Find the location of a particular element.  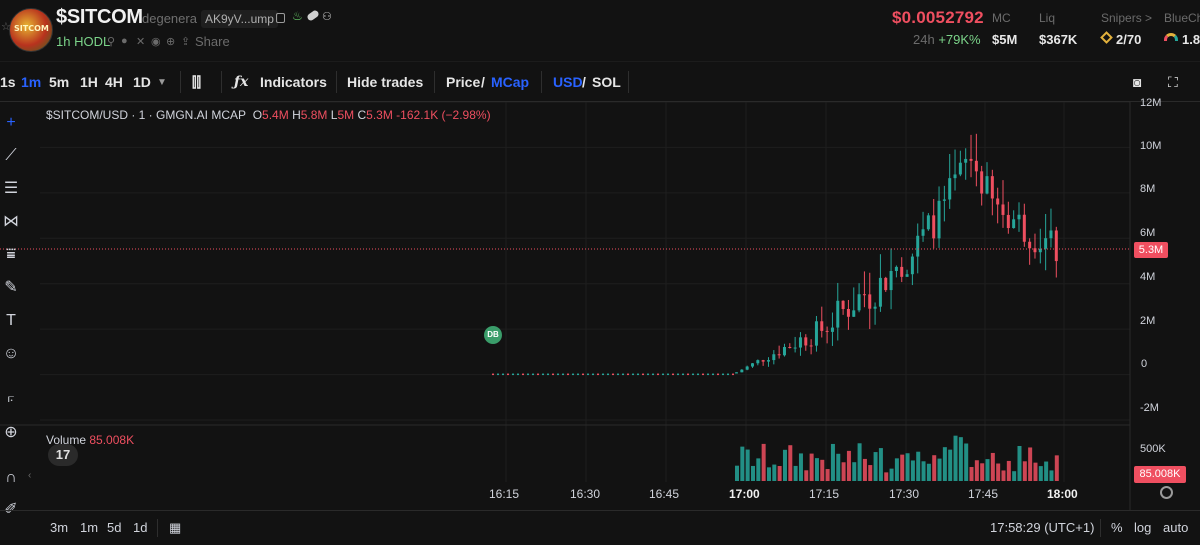

trendline-icon: ⟋ is located at coordinates (11, 155).